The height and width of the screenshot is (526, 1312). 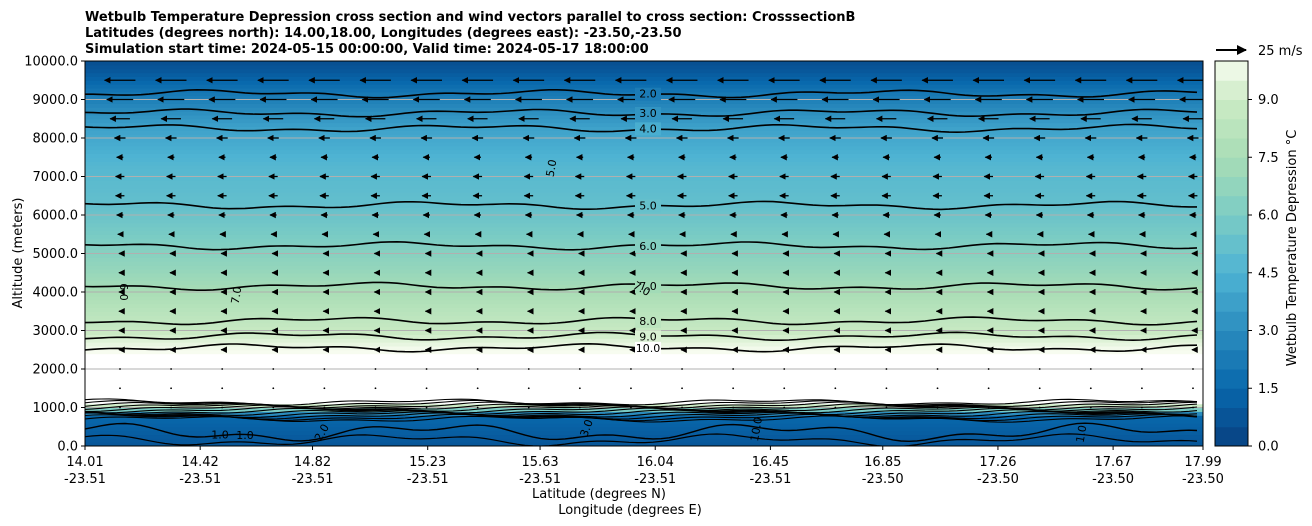 I want to click on colorbar-ticks: 0.0 1.5 3.0 4.5 6.0 7.5 9.0, so click(x=1263, y=274).